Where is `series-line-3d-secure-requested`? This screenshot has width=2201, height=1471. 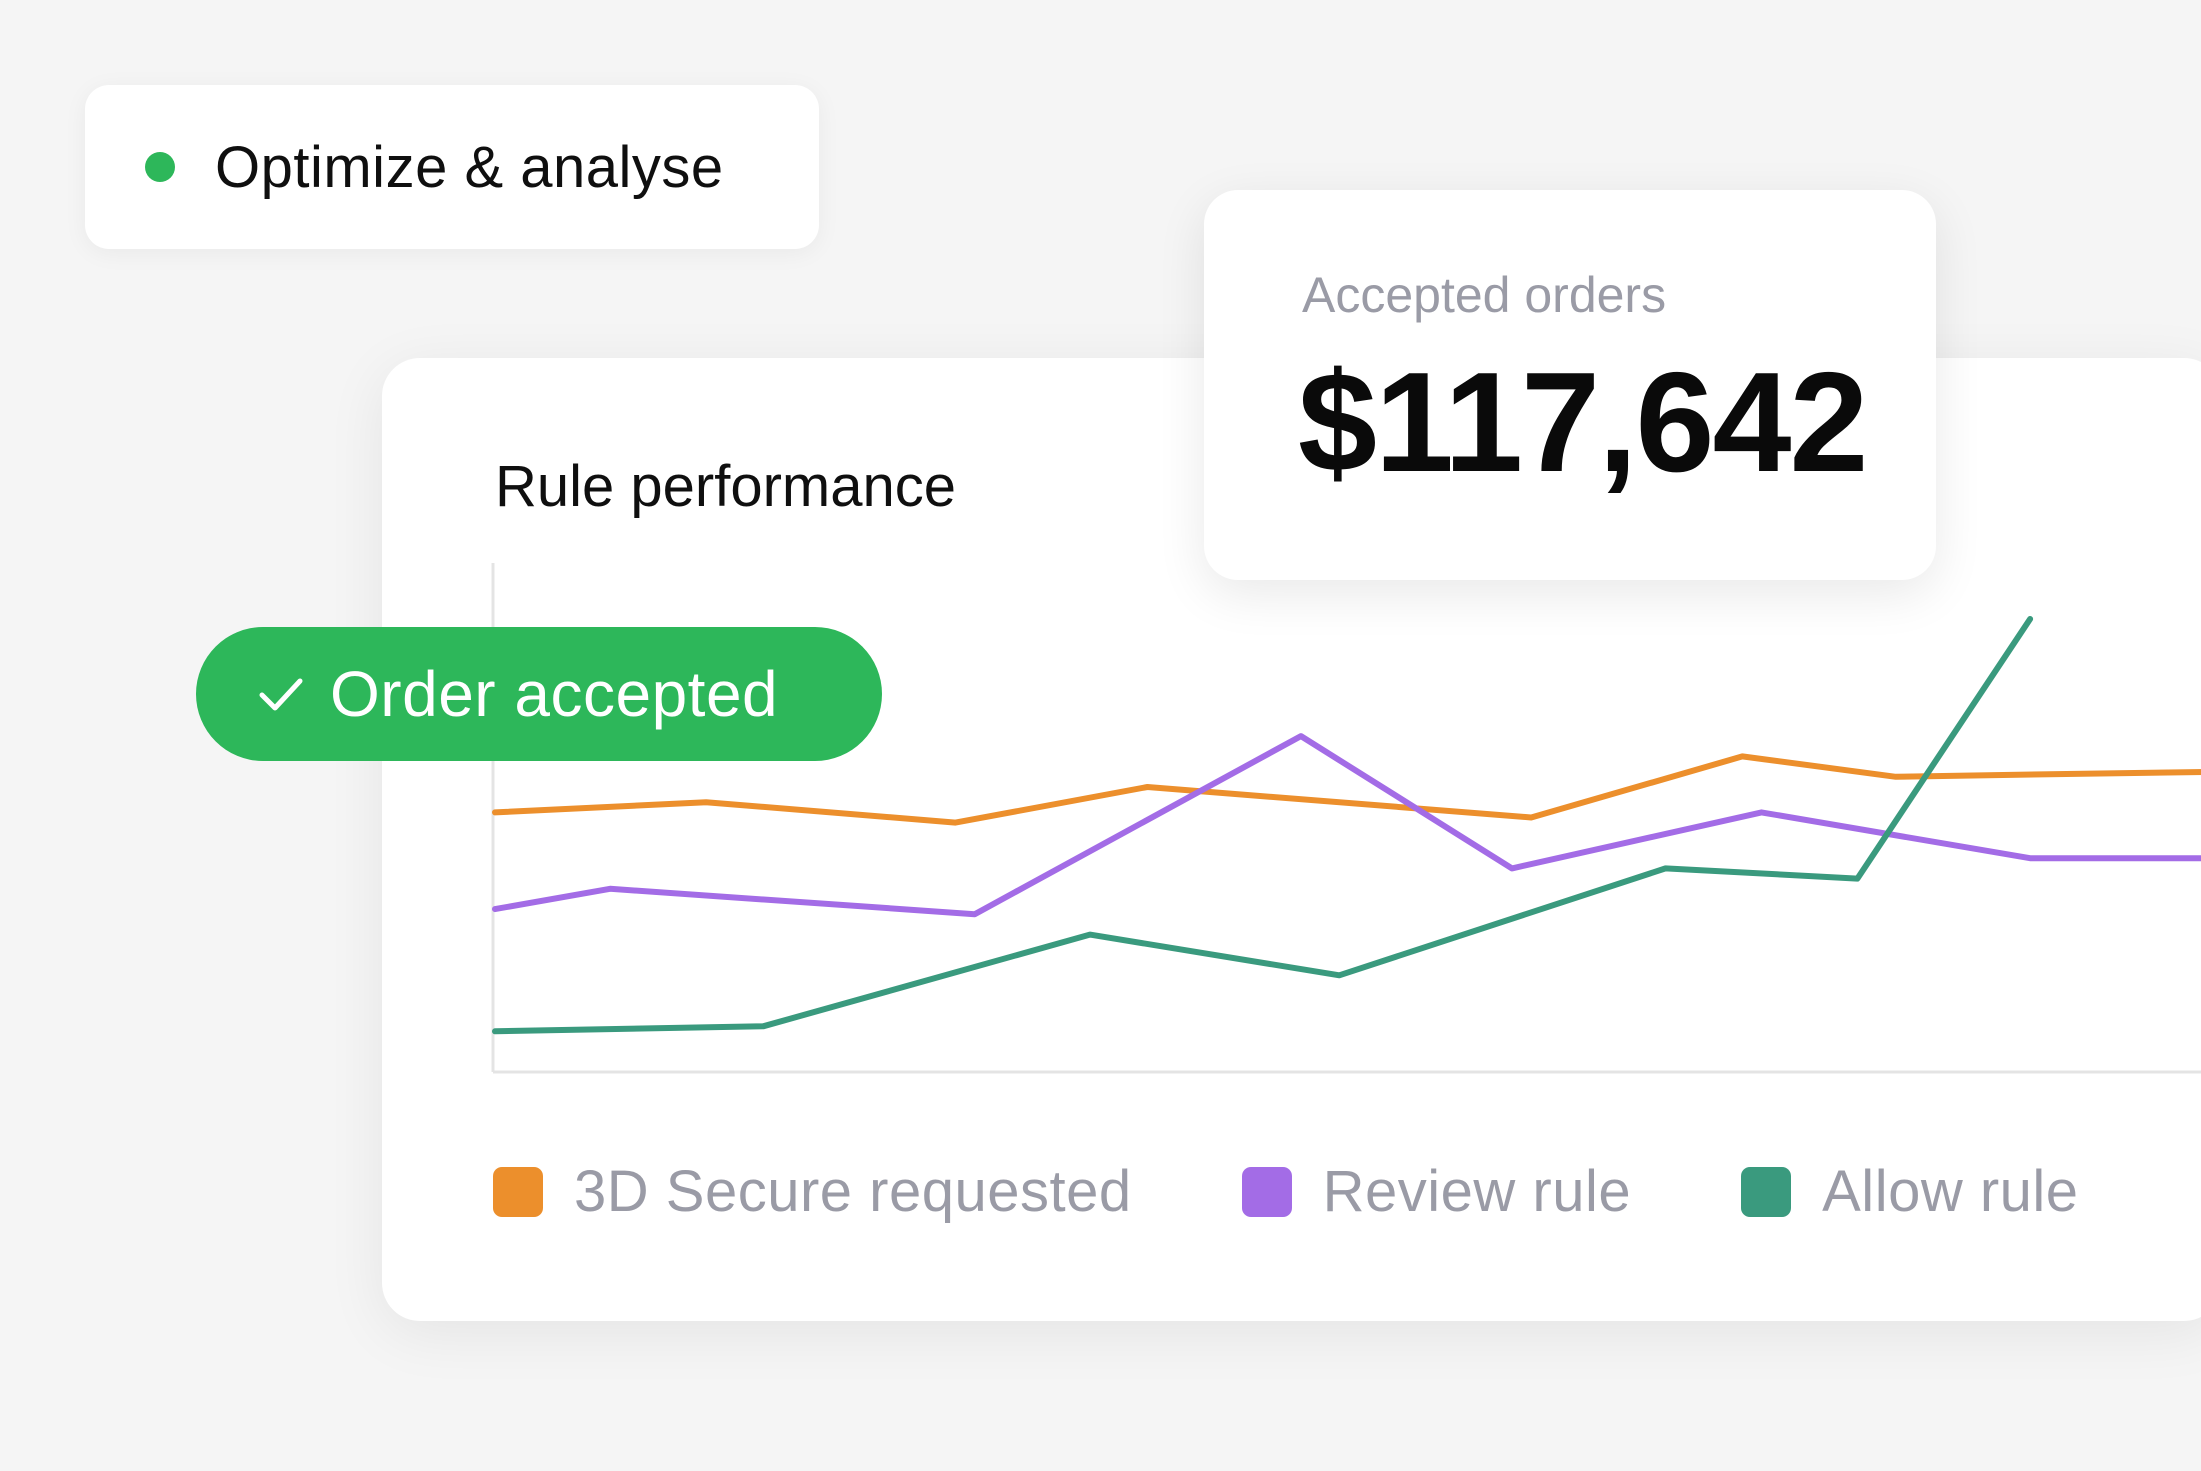 series-line-3d-secure-requested is located at coordinates (1346, 789).